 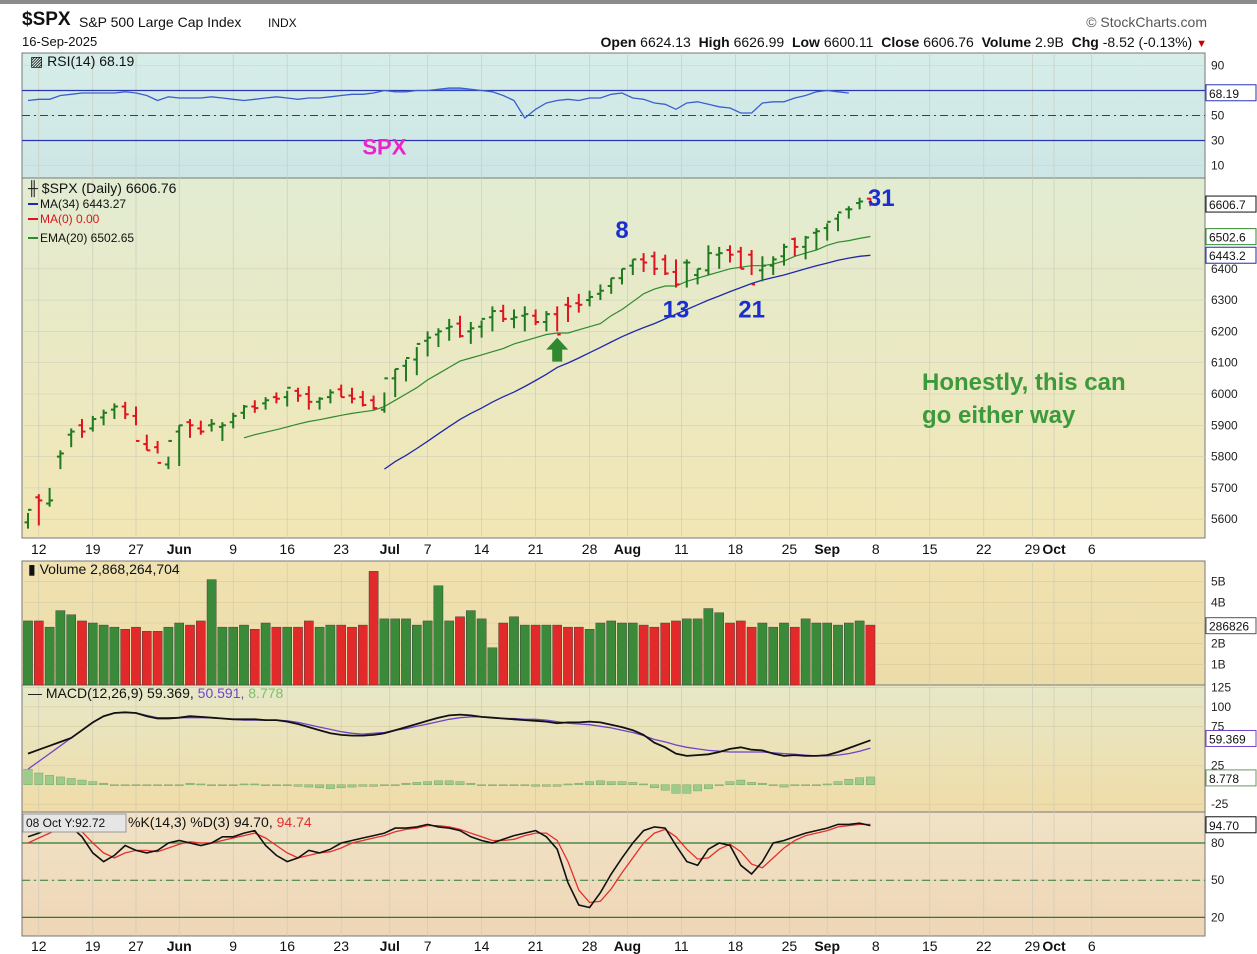 What do you see at coordinates (1231, 93) in the screenshot?
I see `rsi-value-tag-box` at bounding box center [1231, 93].